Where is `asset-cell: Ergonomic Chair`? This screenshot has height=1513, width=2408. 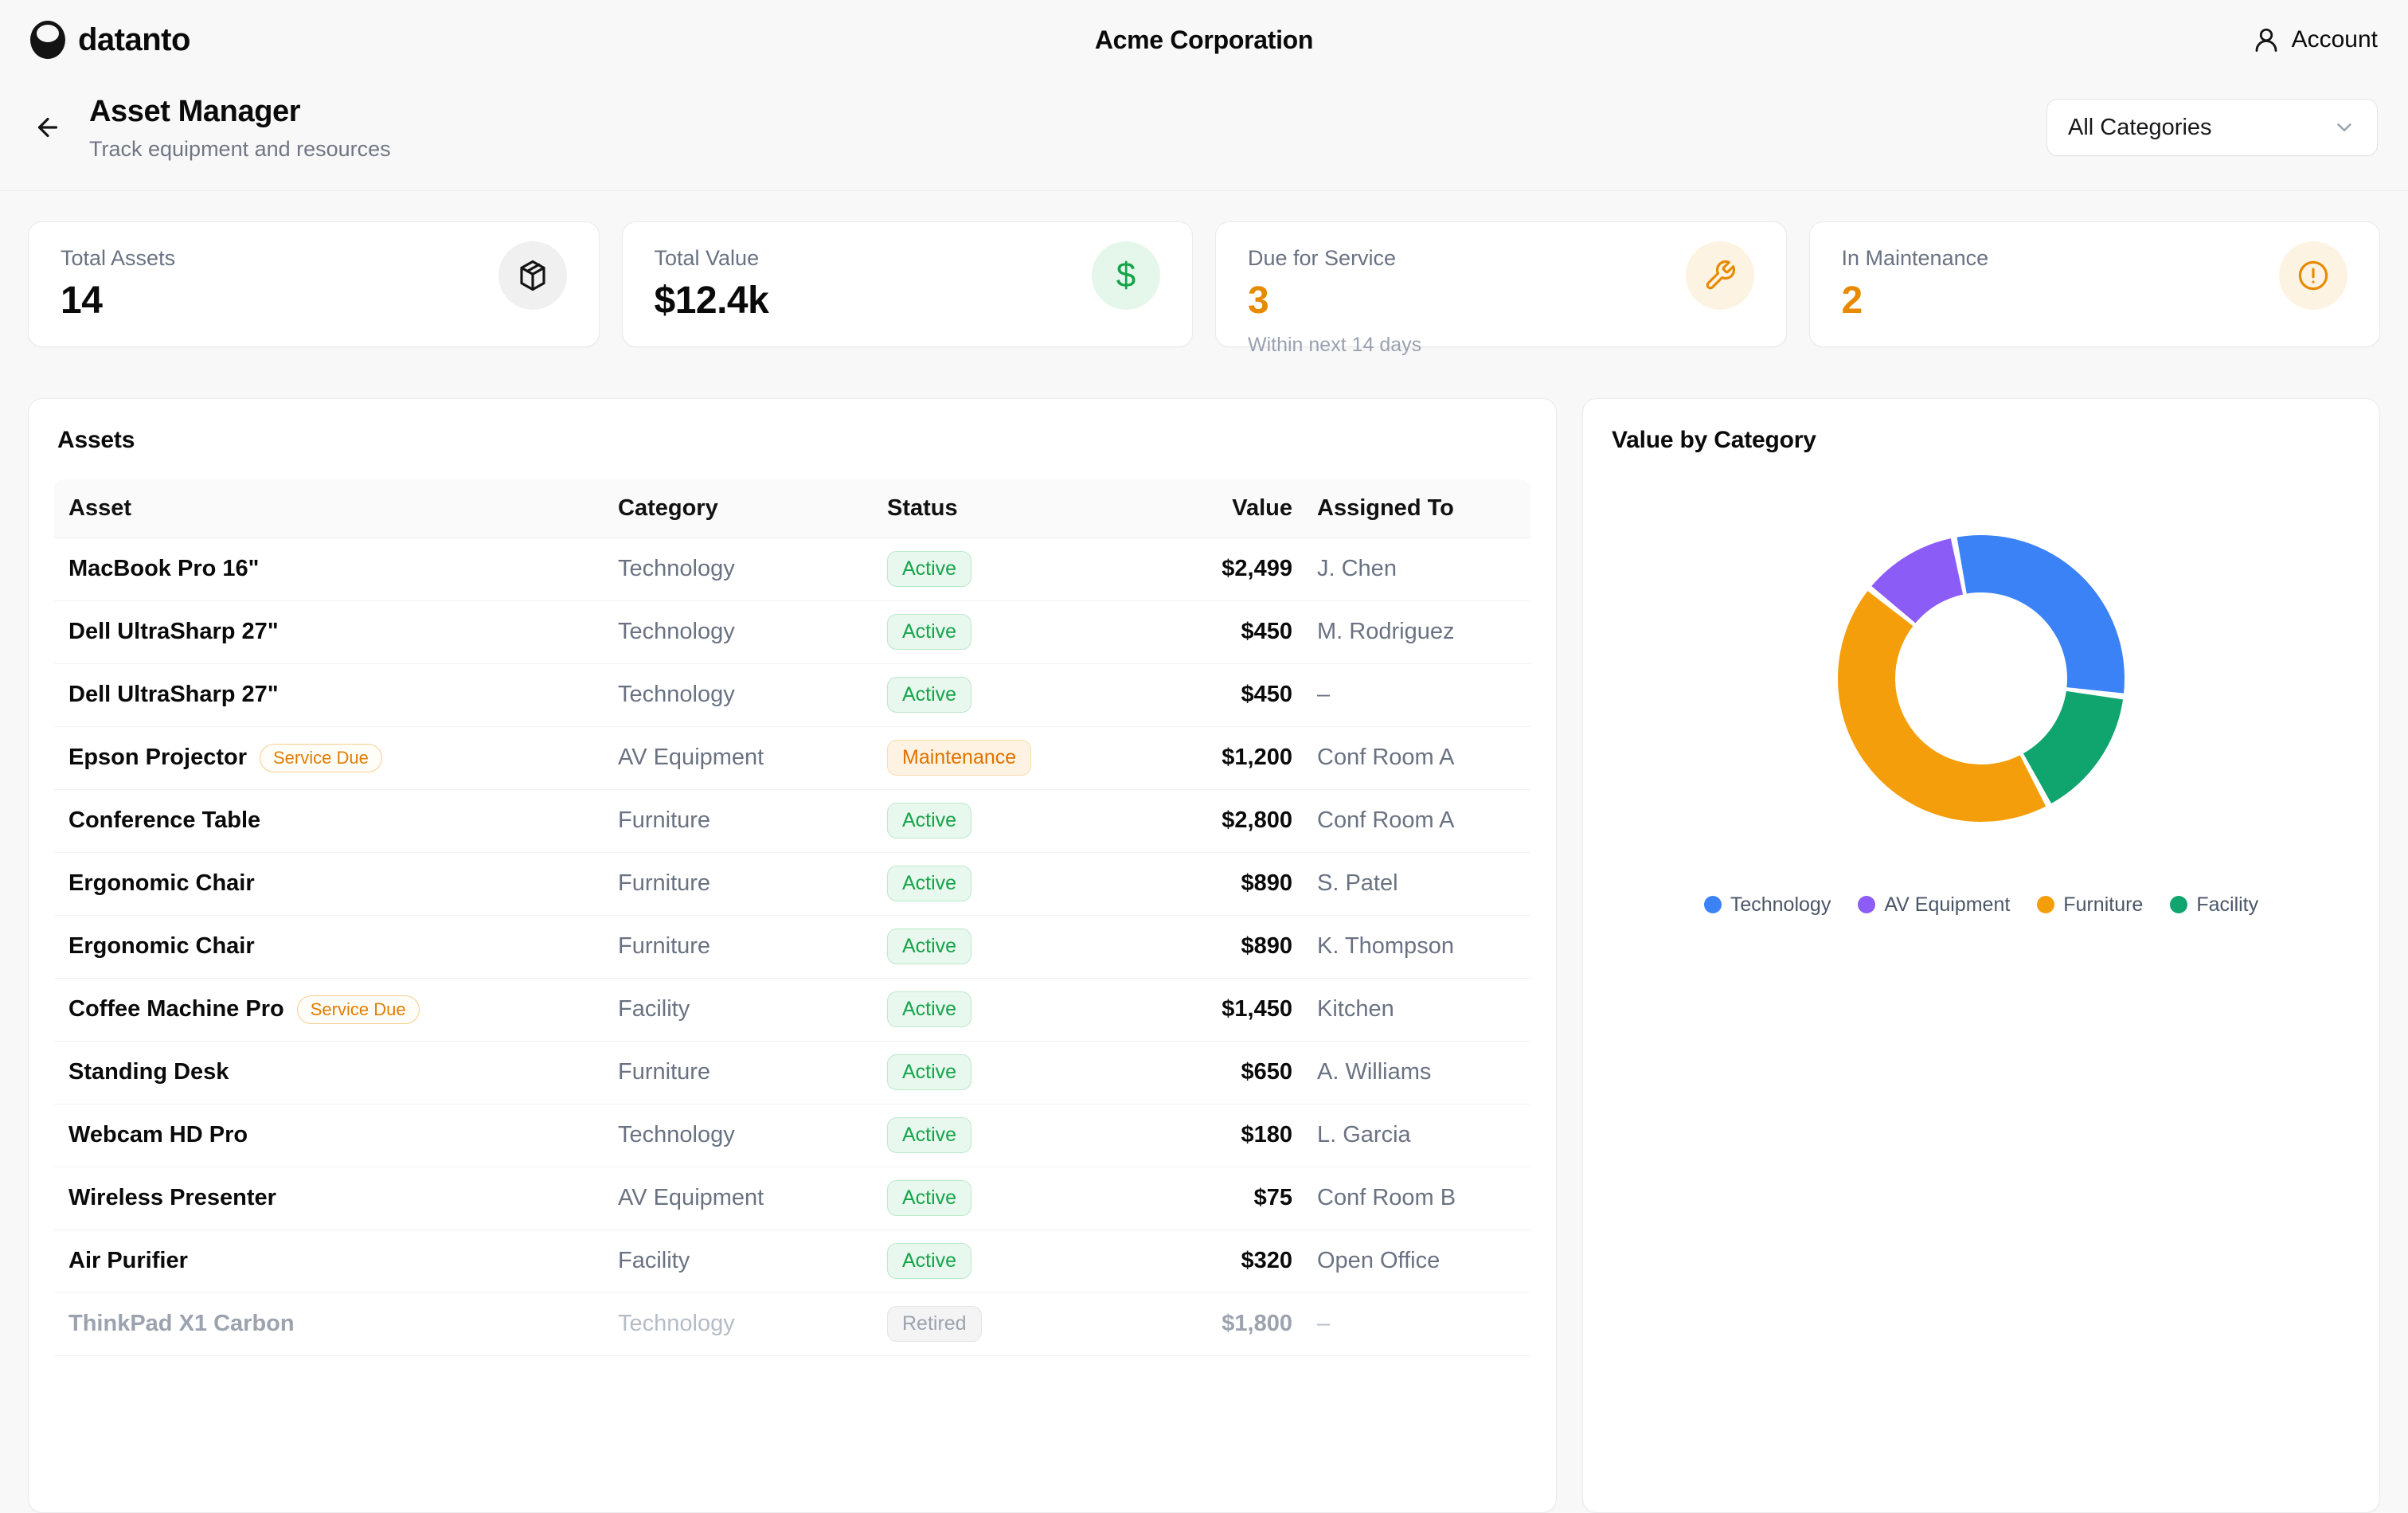 asset-cell: Ergonomic Chair is located at coordinates (336, 947).